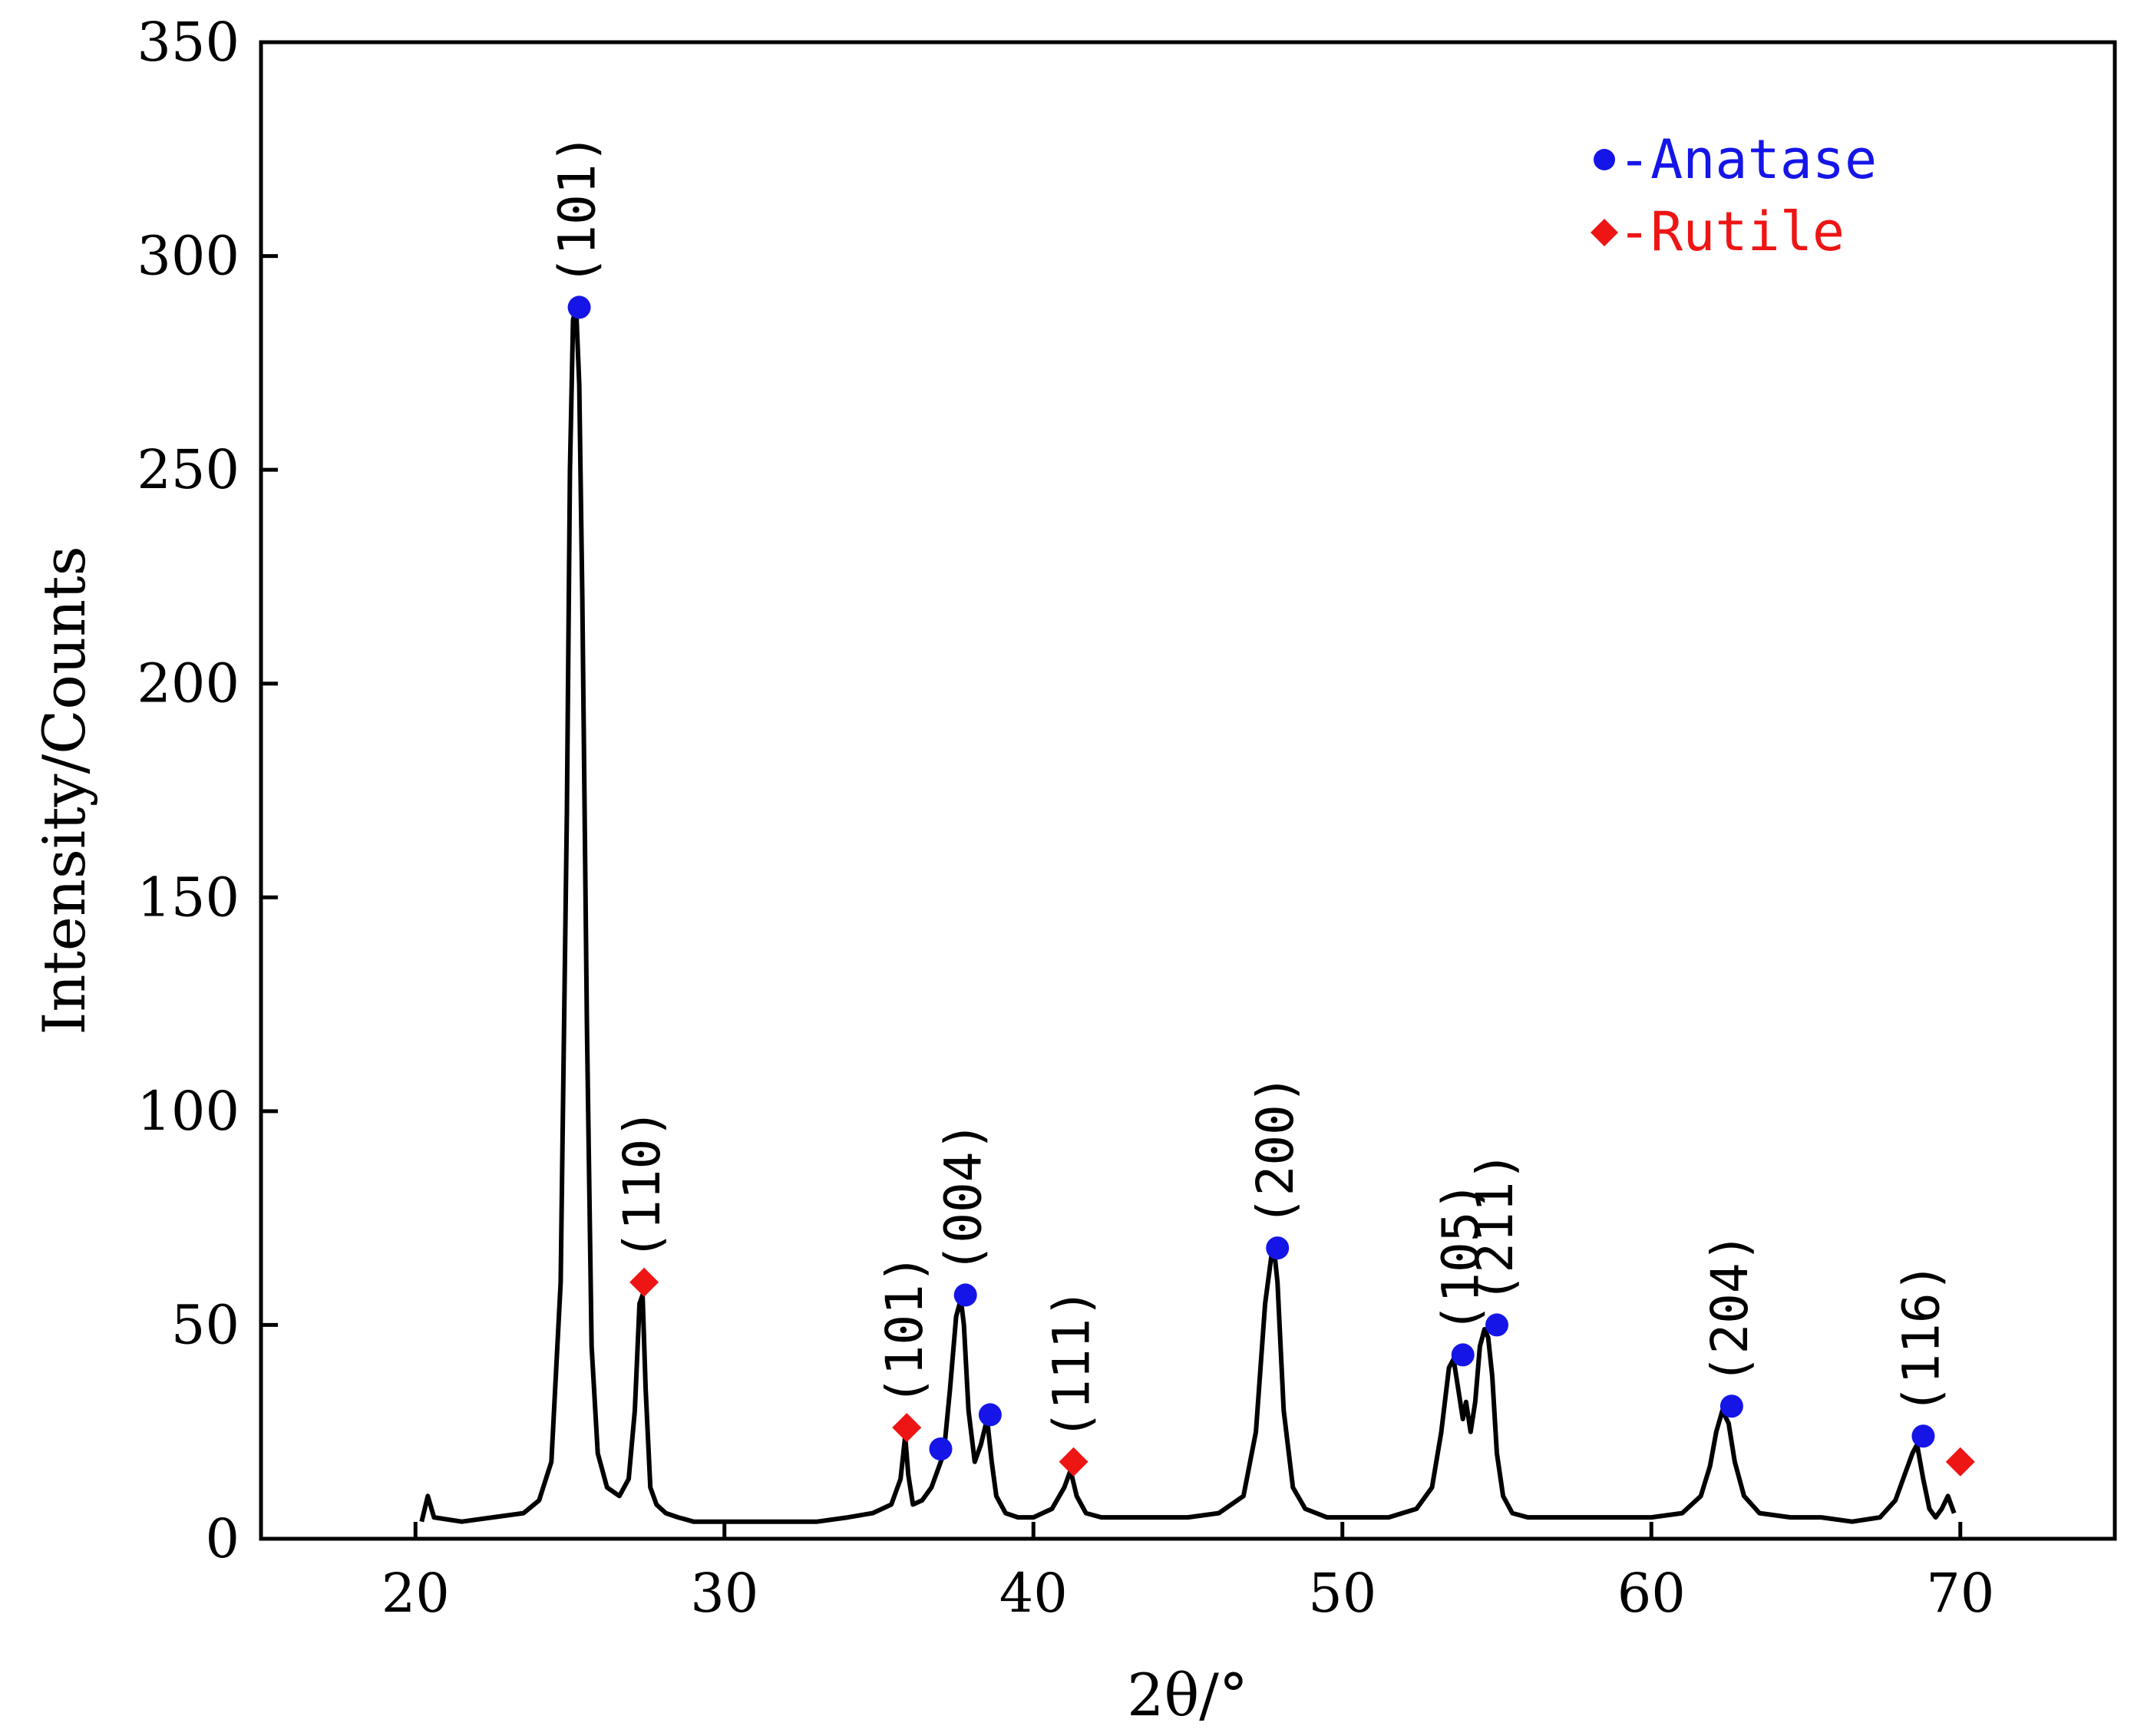  What do you see at coordinates (1461, 1258) in the screenshot?
I see `peak-label: (105)` at bounding box center [1461, 1258].